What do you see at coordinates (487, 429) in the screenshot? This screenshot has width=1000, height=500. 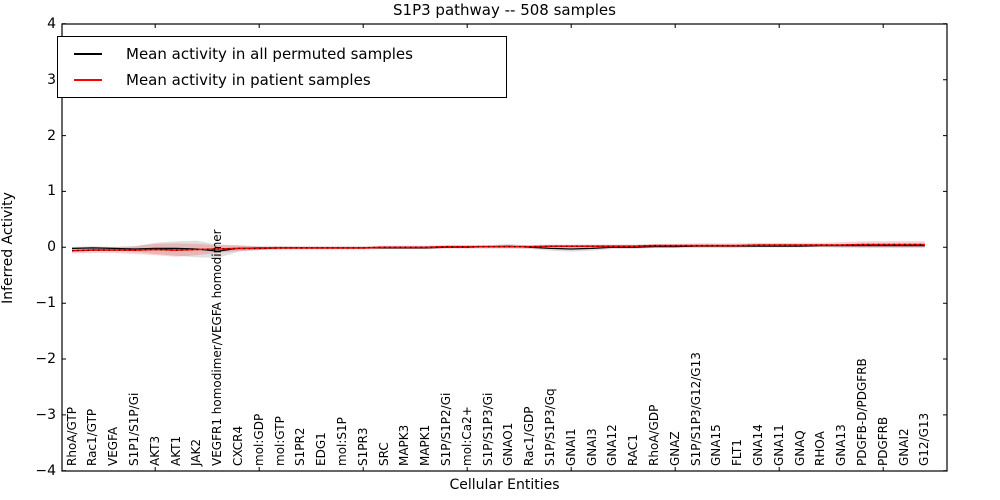 I see `x-tick-label: S1P/S1P3/Gi` at bounding box center [487, 429].